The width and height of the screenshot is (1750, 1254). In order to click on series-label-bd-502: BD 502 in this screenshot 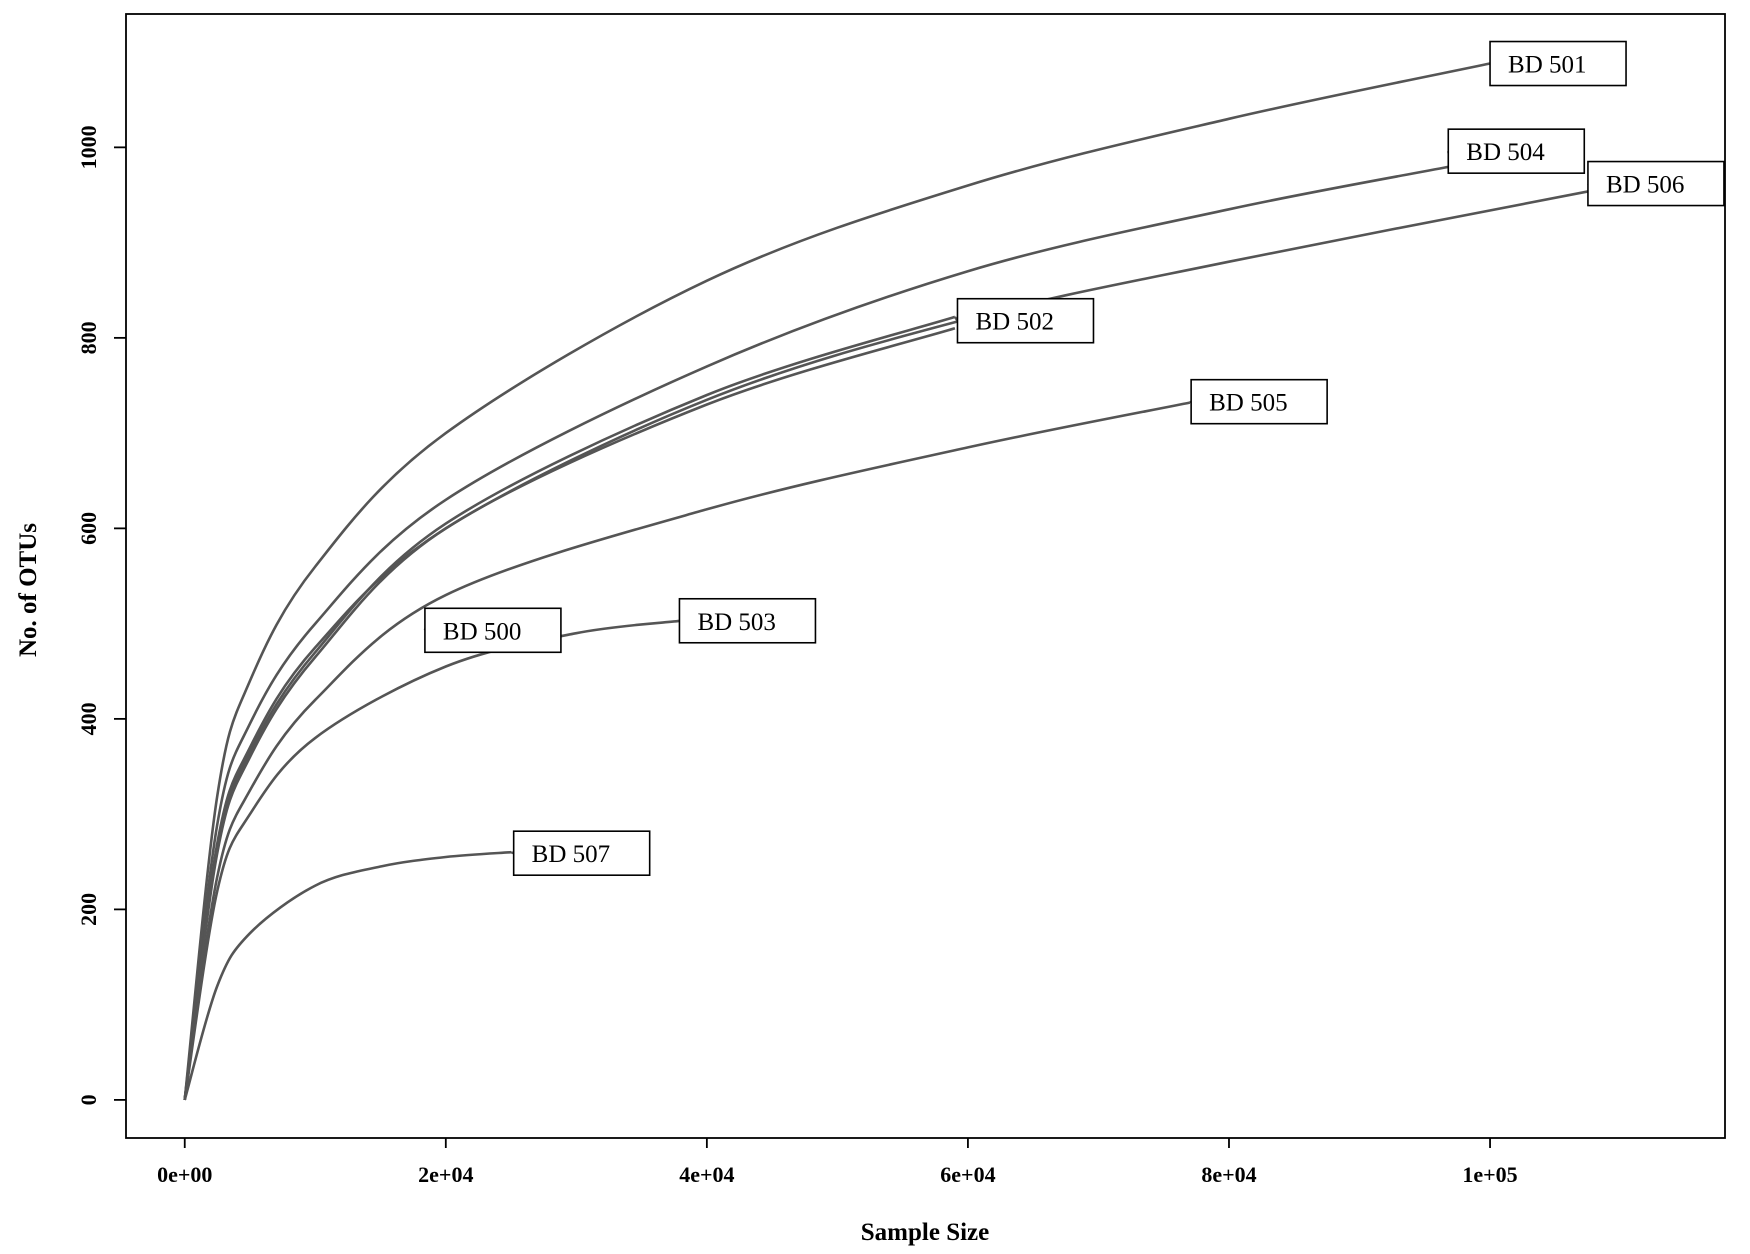, I will do `click(1024, 320)`.